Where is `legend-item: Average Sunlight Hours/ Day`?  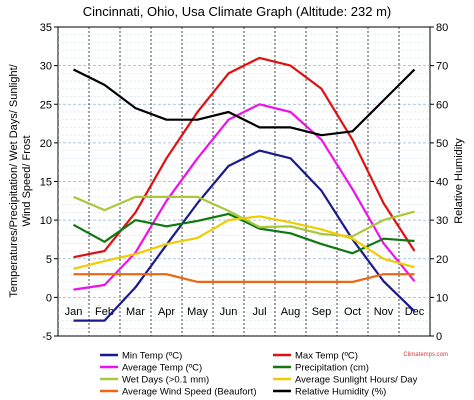 legend-item: Average Sunlight Hours/ Day is located at coordinates (345, 380).